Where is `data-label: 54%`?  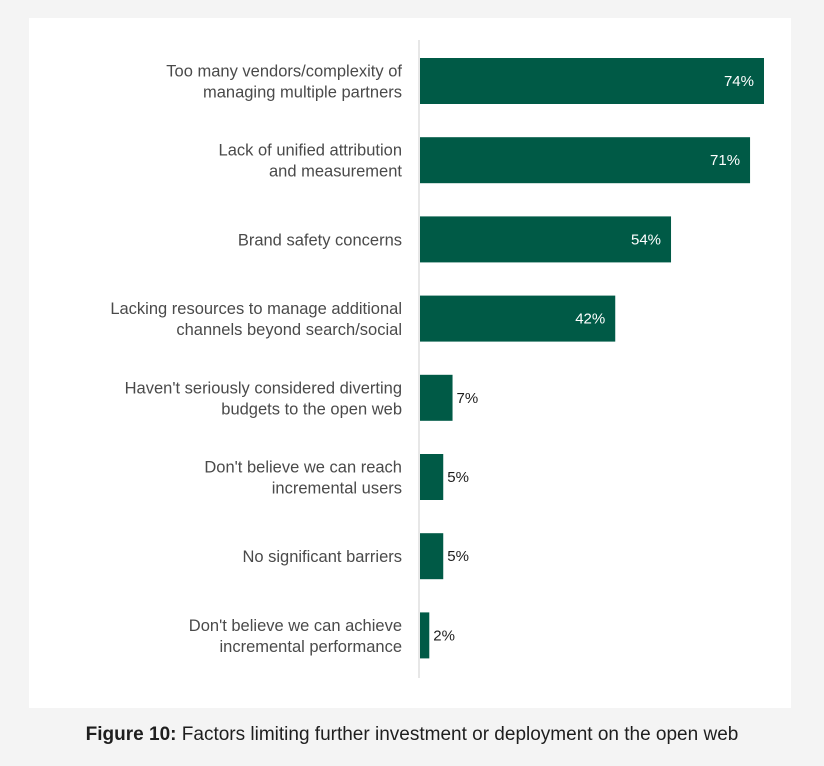 data-label: 54% is located at coordinates (646, 239).